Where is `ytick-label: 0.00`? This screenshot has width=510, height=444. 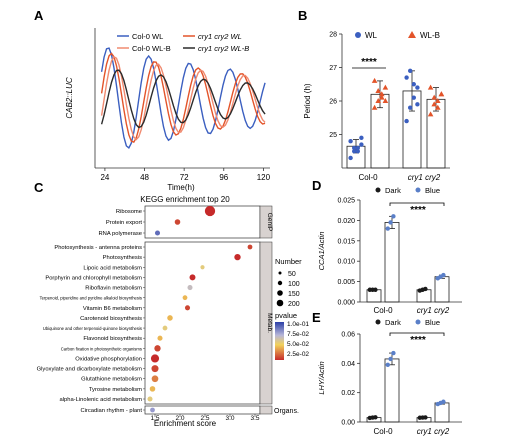 ytick-label: 0.00 is located at coordinates (348, 423).